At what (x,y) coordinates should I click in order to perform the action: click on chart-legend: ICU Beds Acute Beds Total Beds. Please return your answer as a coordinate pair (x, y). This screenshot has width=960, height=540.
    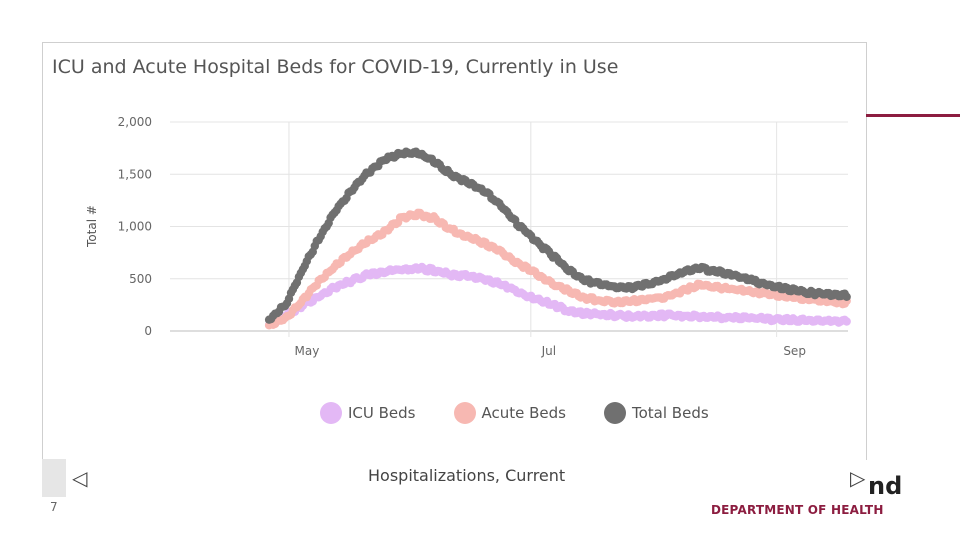
    Looking at the image, I should click on (514, 413).